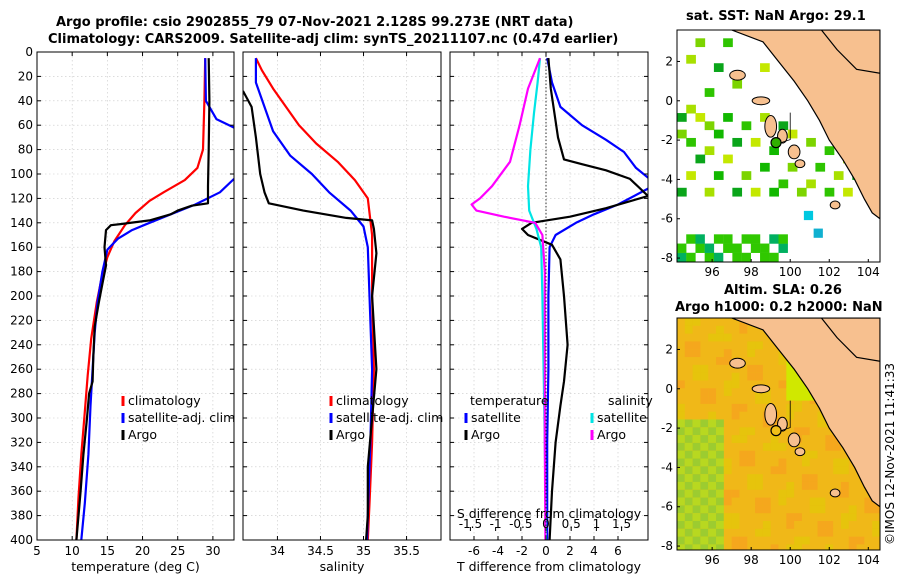  What do you see at coordinates (785, 415) in the screenshot?
I see `argo-track-line` at bounding box center [785, 415].